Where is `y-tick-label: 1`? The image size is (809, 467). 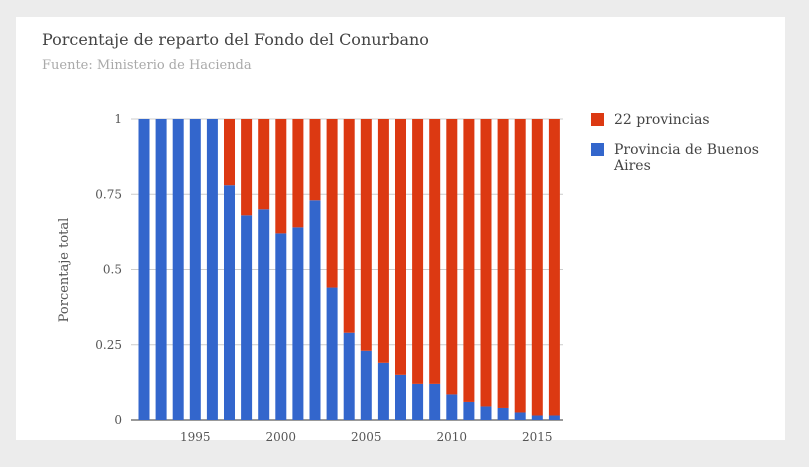
y-tick-label: 1 is located at coordinates (118, 119).